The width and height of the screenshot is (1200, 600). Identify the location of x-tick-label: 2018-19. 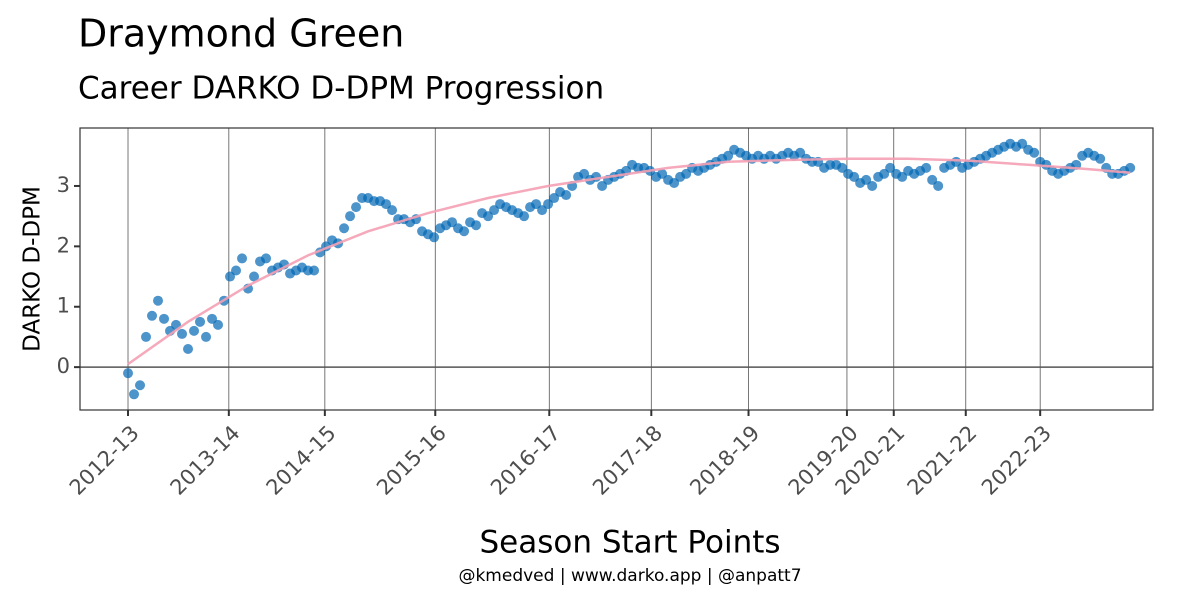
(724, 460).